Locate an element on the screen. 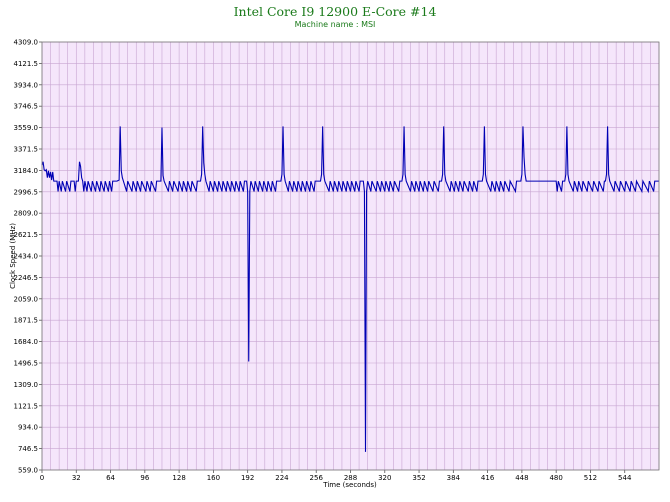 This screenshot has height=502, width=670. x-tick-label: 128 is located at coordinates (178, 478).